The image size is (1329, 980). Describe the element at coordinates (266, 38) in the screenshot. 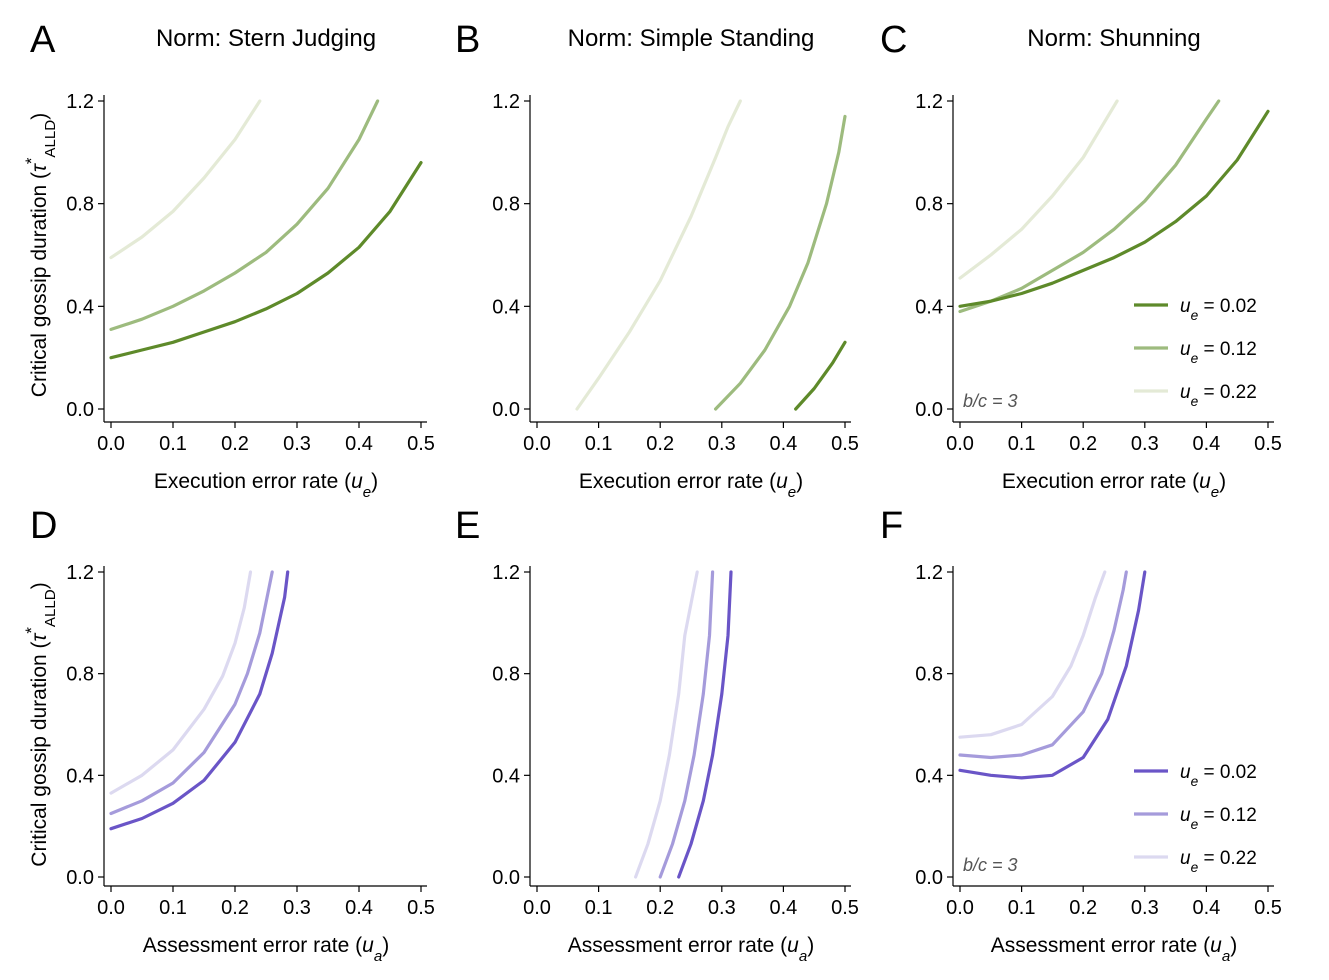

I see `panel-title: Norm: Stern Judging` at that location.